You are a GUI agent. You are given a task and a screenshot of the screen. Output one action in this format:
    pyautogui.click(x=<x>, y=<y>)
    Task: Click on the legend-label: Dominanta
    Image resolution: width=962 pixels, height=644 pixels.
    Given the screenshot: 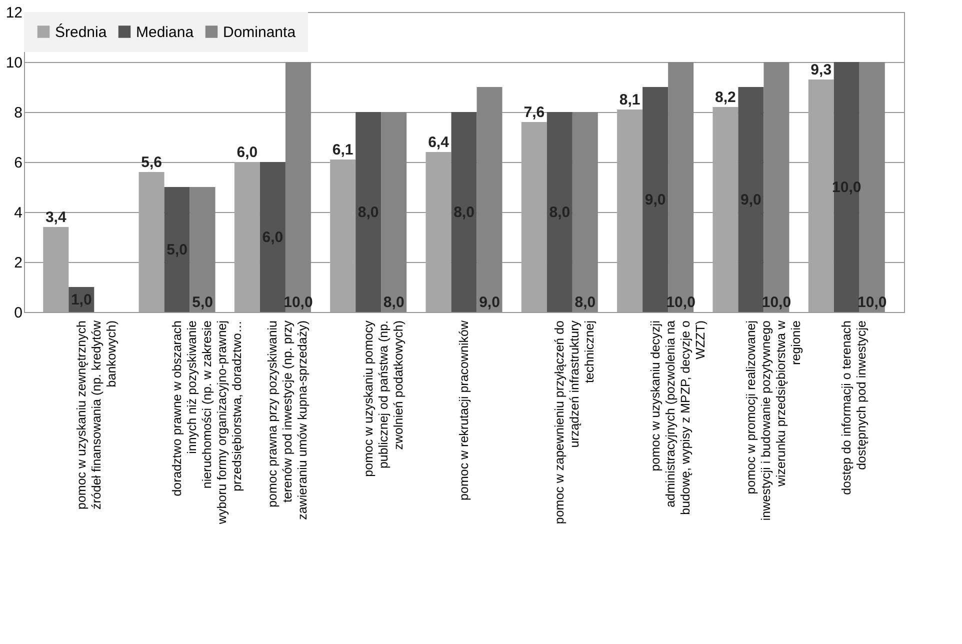 What is the action you would take?
    pyautogui.click(x=259, y=32)
    